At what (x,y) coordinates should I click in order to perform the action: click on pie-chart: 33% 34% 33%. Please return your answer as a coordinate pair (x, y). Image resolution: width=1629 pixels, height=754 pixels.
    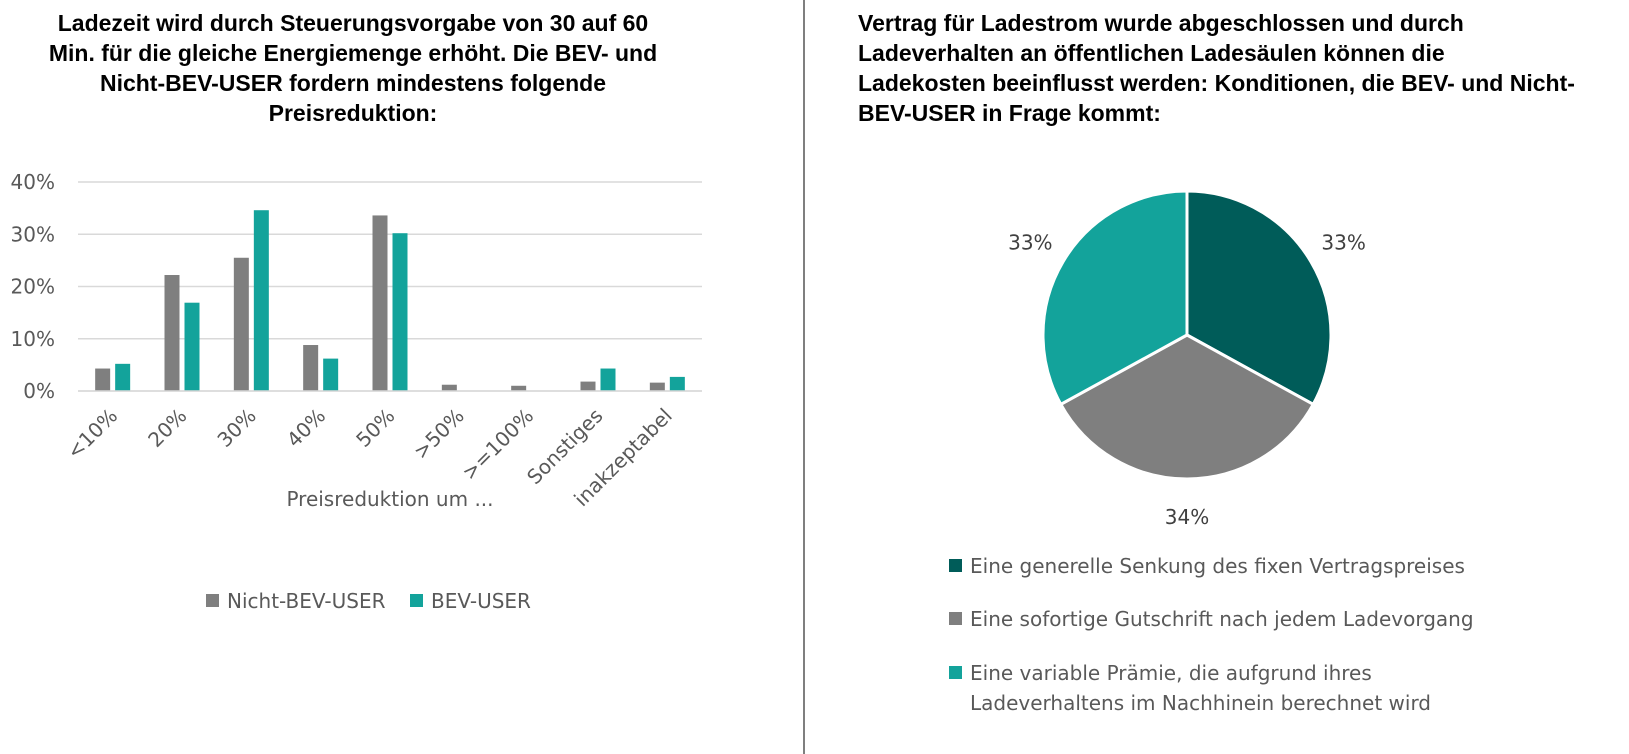
    Looking at the image, I should click on (1187, 359).